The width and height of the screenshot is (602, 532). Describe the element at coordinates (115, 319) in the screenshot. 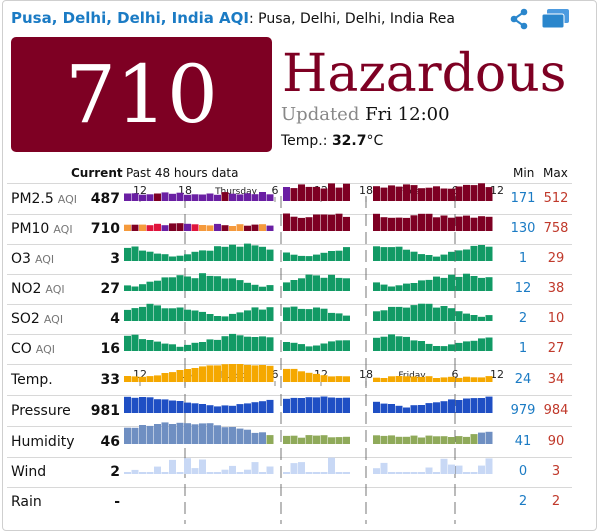

I see `current-value: 4` at that location.